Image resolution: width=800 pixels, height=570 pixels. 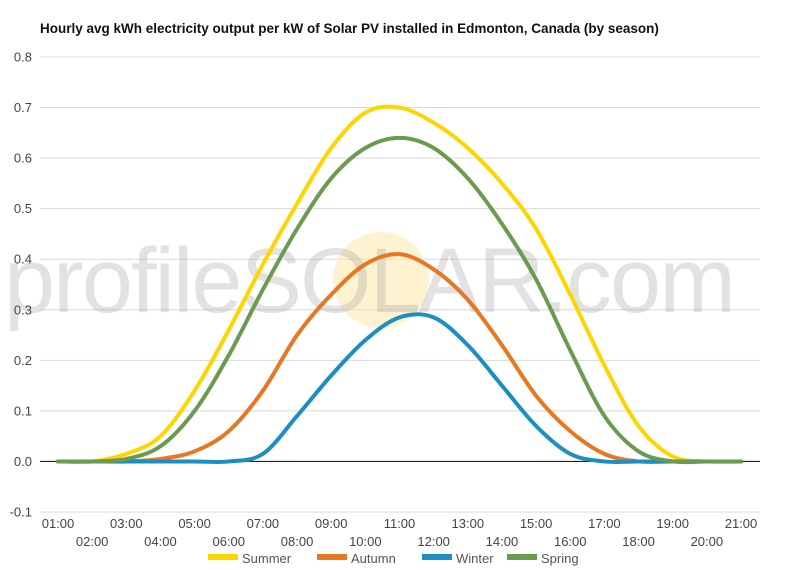 What do you see at coordinates (23, 461) in the screenshot?
I see `y-tick-label: 0.0` at bounding box center [23, 461].